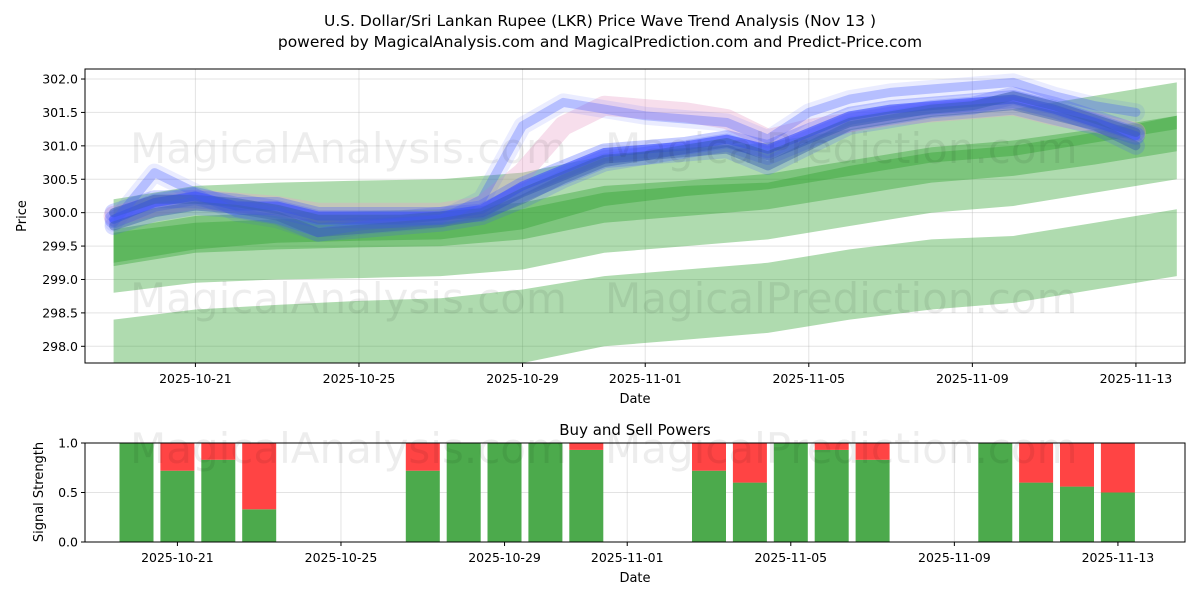  What do you see at coordinates (68, 492) in the screenshot?
I see `y-tick-label: 0.5` at bounding box center [68, 492].